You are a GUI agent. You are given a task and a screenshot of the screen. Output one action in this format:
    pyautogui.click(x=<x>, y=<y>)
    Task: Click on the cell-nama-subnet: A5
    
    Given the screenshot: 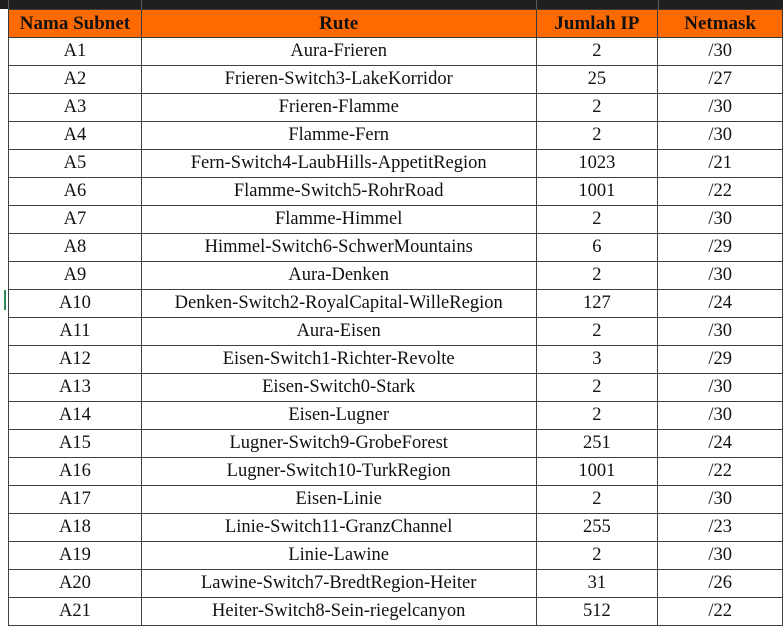 What is the action you would take?
    pyautogui.click(x=75, y=163)
    